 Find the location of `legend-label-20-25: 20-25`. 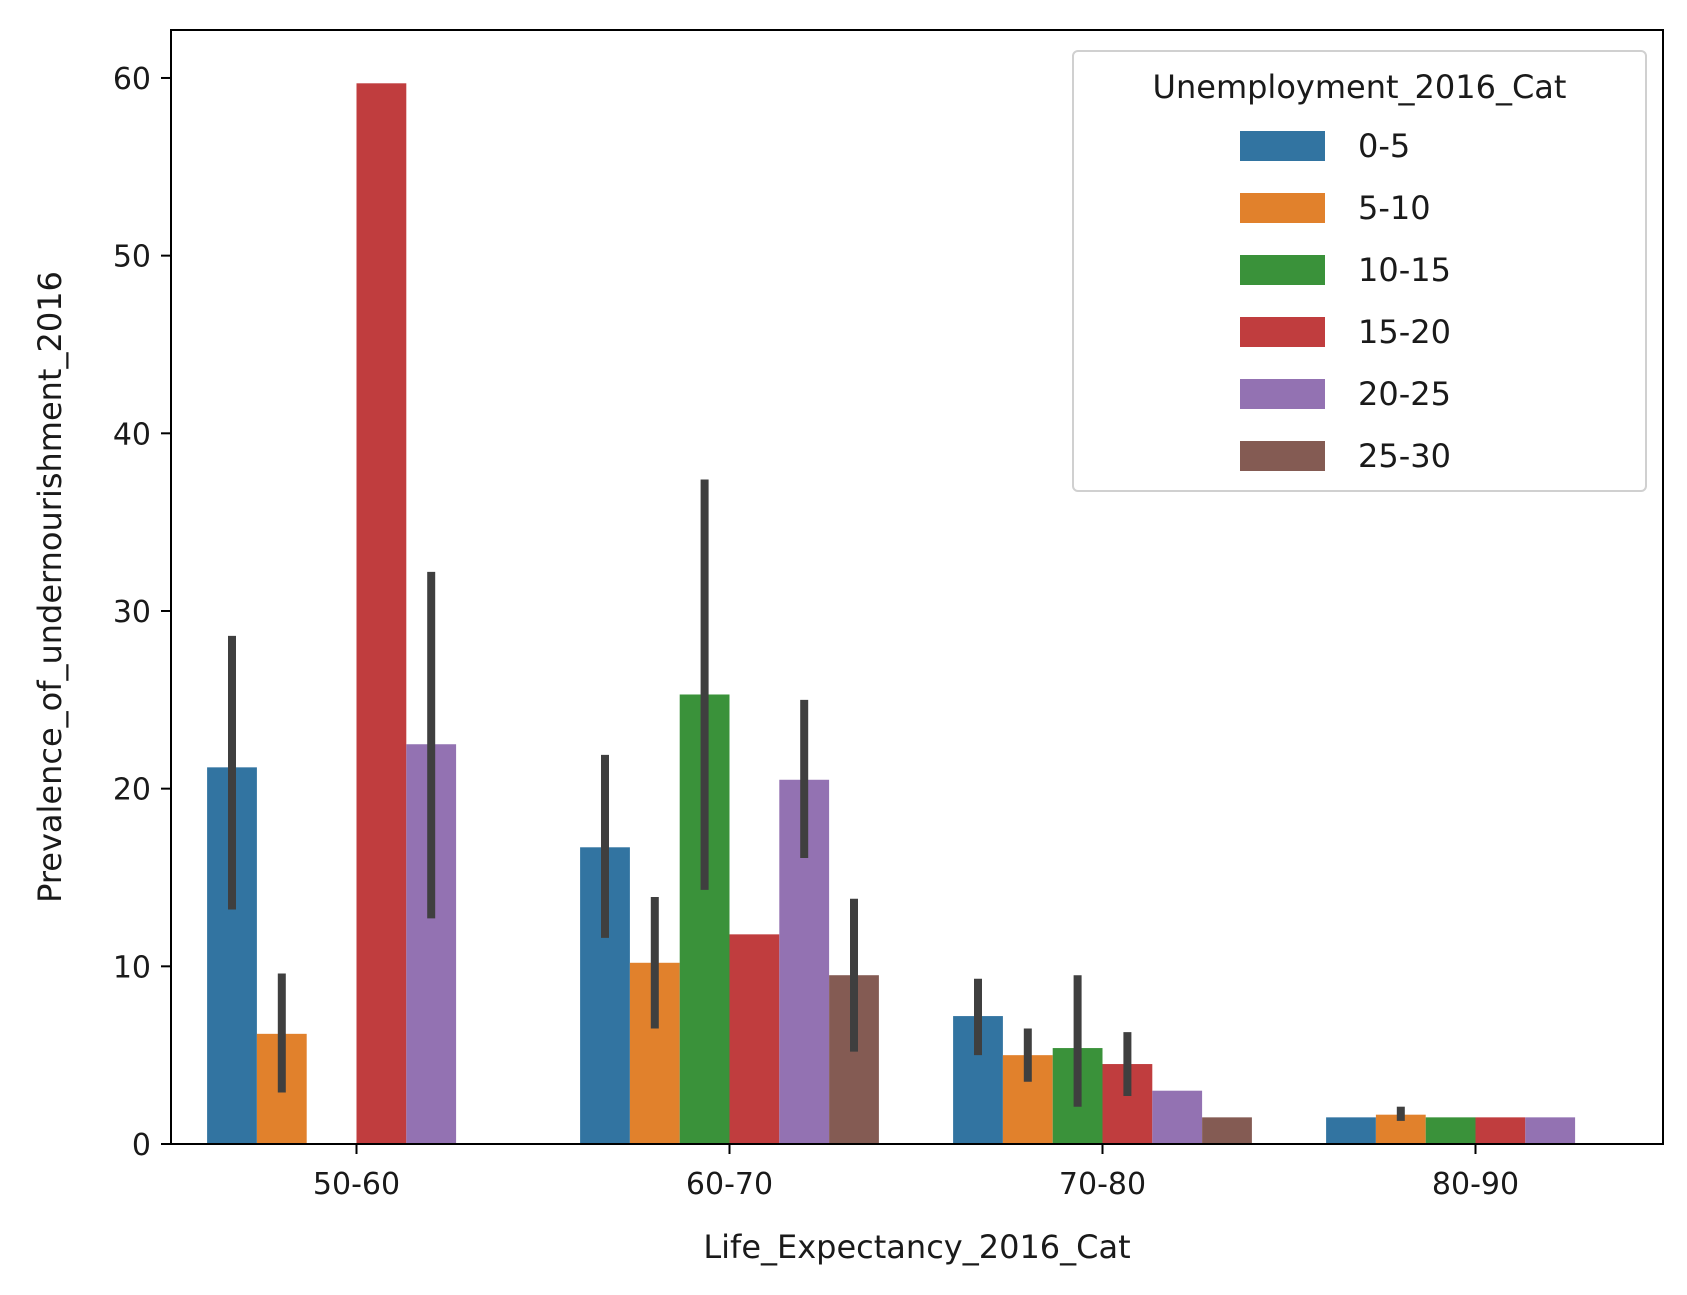

legend-label-20-25: 20-25 is located at coordinates (1404, 394).